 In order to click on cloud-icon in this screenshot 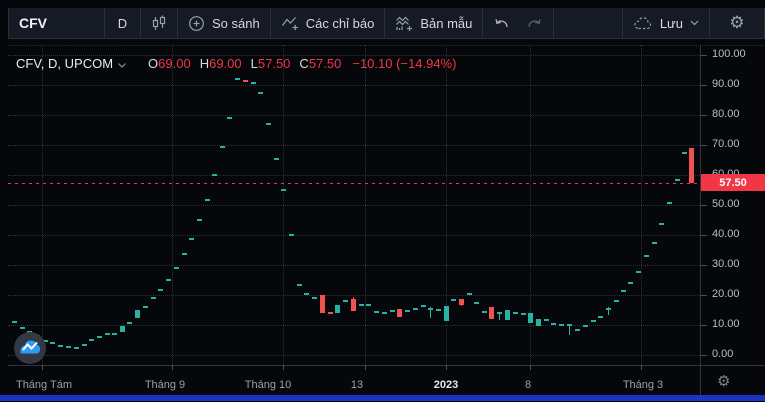, I will do `click(643, 23)`.